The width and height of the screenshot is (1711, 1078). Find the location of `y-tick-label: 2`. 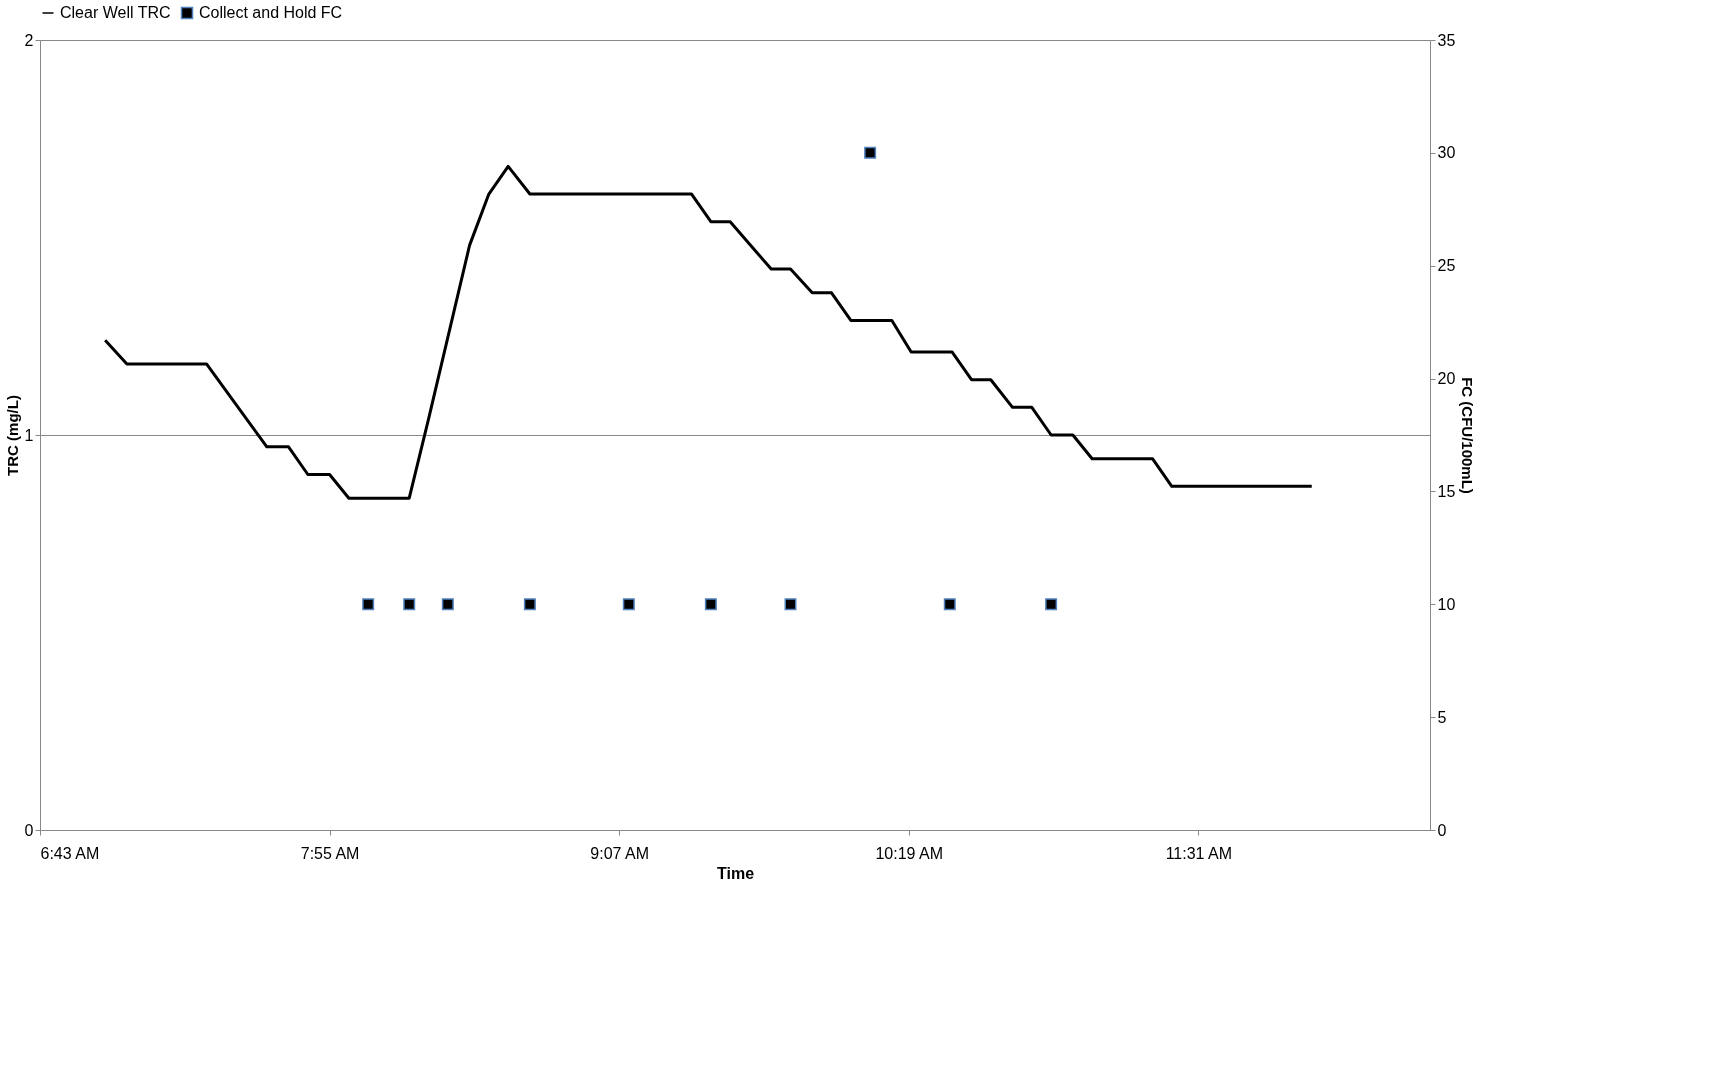

y-tick-label: 2 is located at coordinates (29, 40).